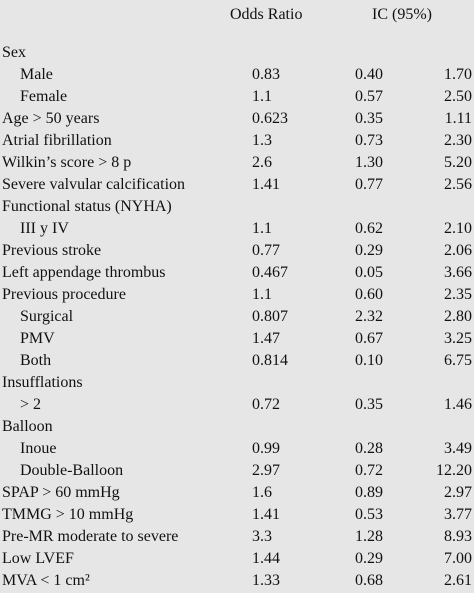 This screenshot has height=593, width=474. I want to click on row-label: Balloon, so click(27, 426).